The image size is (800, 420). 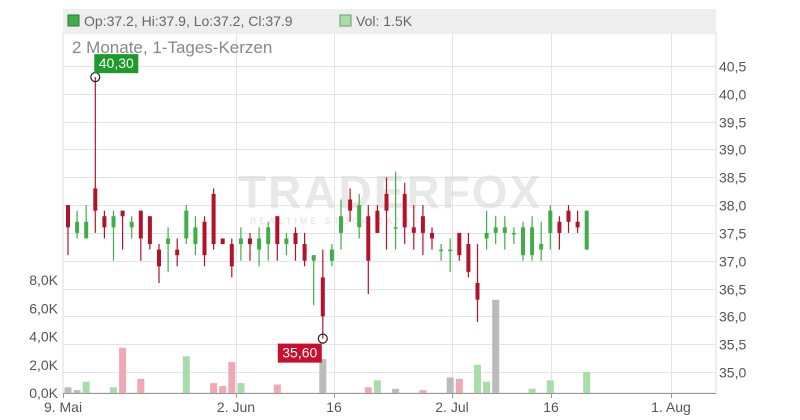 What do you see at coordinates (73, 20) in the screenshot?
I see `ohlc-legend-swatch` at bounding box center [73, 20].